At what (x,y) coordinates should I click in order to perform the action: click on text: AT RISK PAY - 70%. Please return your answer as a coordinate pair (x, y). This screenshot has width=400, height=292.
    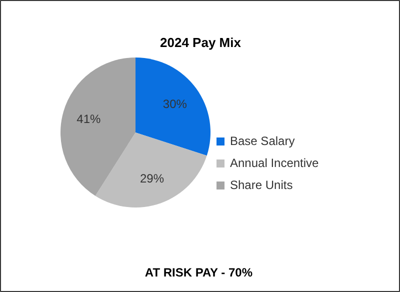
    Looking at the image, I should click on (198, 273).